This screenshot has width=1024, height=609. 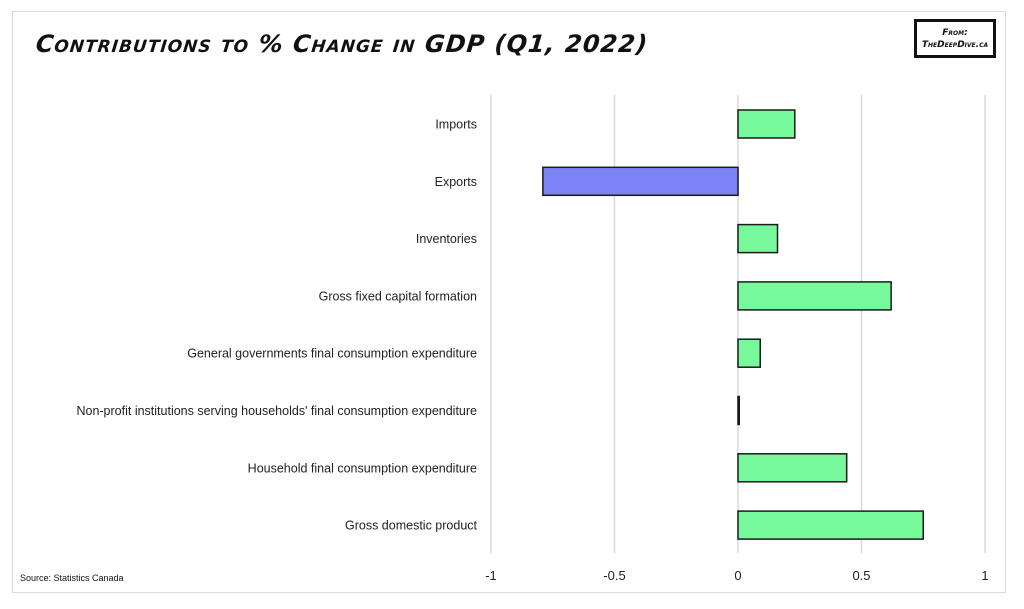 I want to click on category-label: Exports, so click(x=456, y=182).